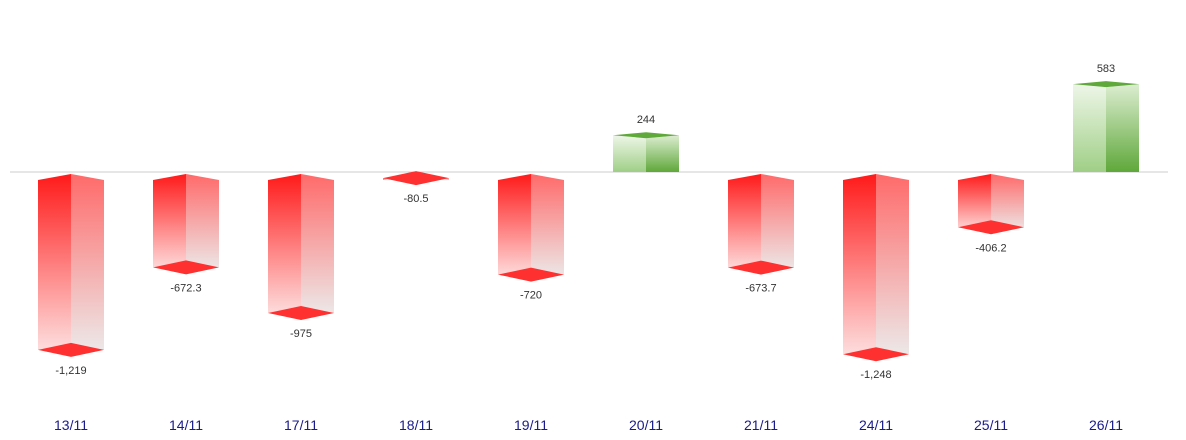 This screenshot has height=440, width=1186. What do you see at coordinates (186, 425) in the screenshot?
I see `x-tick-label: 14/11` at bounding box center [186, 425].